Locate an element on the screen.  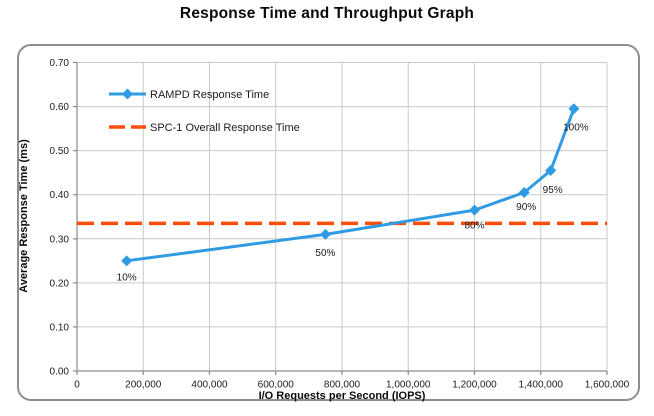
y-tick-label: 0.40 is located at coordinates (60, 195).